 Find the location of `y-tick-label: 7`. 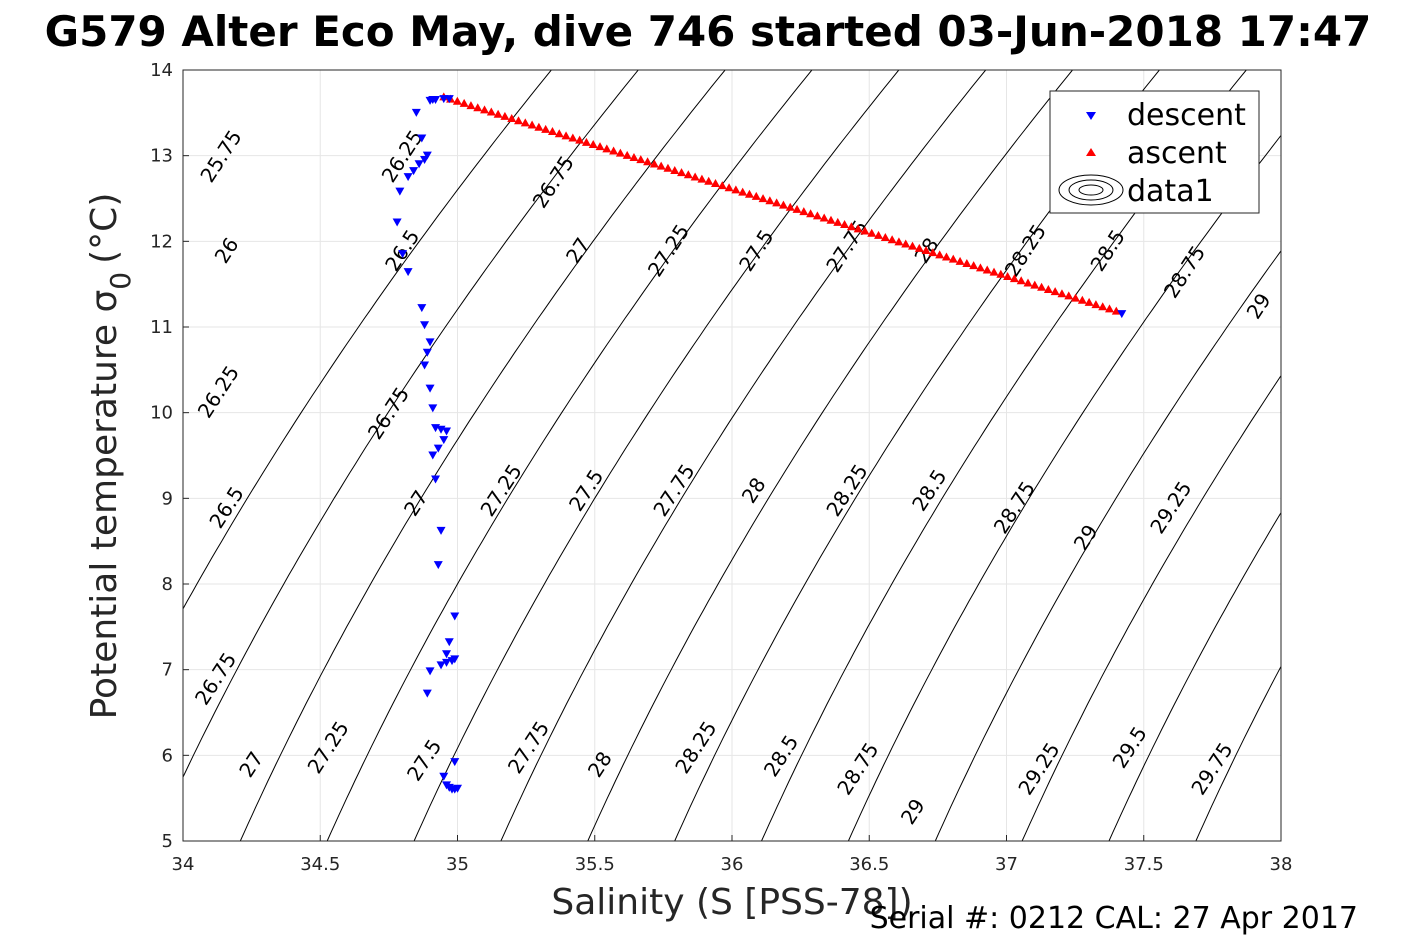

y-tick-label: 7 is located at coordinates (167, 670).